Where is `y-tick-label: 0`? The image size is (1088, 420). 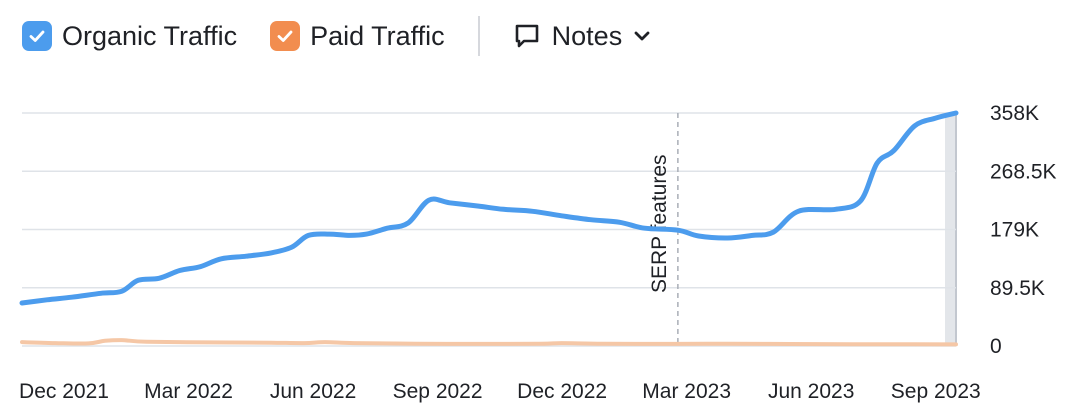
y-tick-label: 0 is located at coordinates (996, 346).